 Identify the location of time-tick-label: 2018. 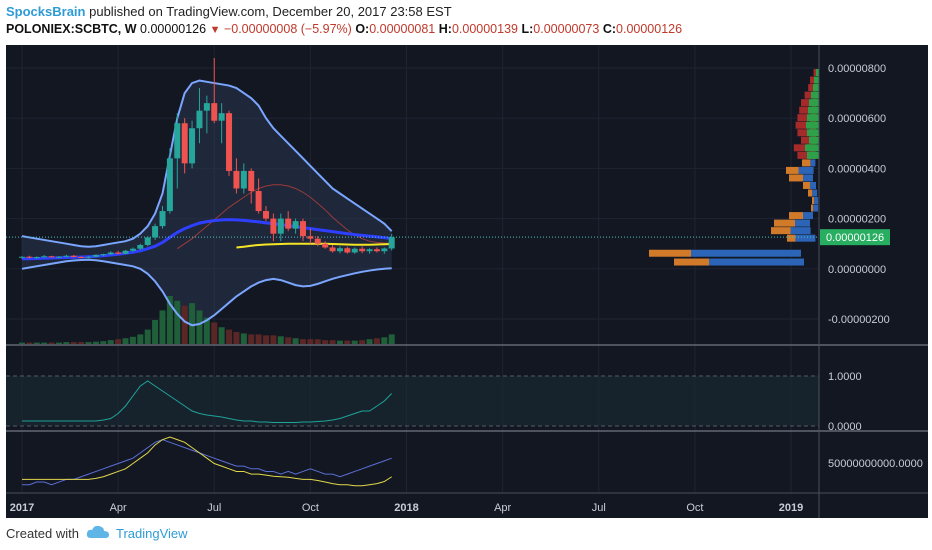
(406, 508).